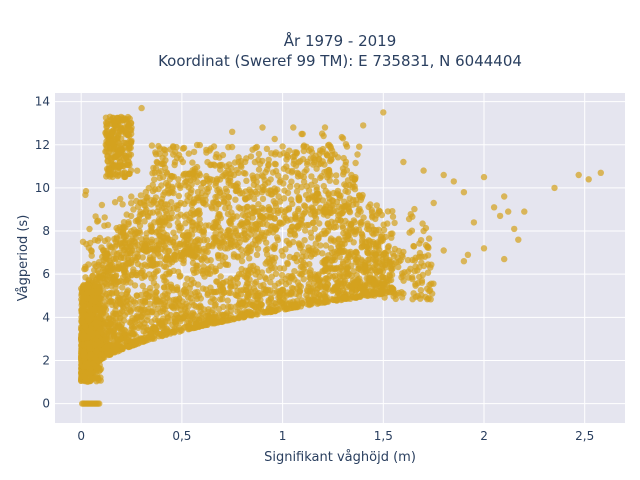 The height and width of the screenshot is (480, 640). What do you see at coordinates (283, 436) in the screenshot?
I see `x-tick-label: 1` at bounding box center [283, 436].